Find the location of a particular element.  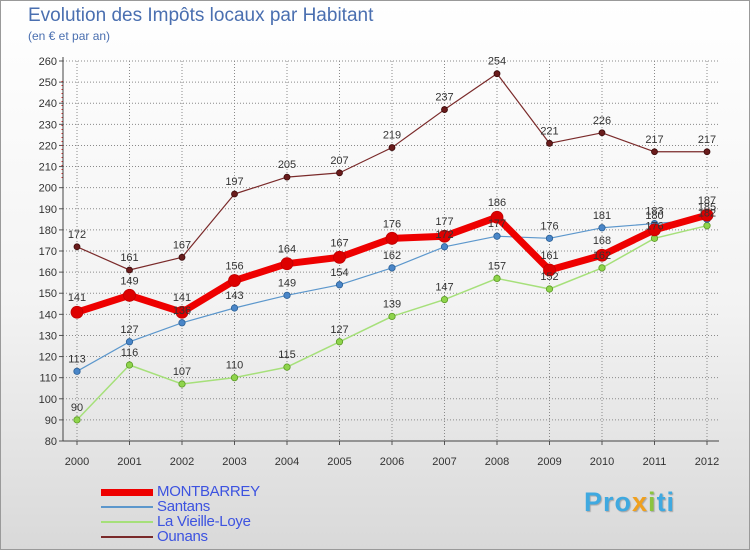

legend-label-la-vieille-loye: La Vieille-Loye is located at coordinates (204, 521).